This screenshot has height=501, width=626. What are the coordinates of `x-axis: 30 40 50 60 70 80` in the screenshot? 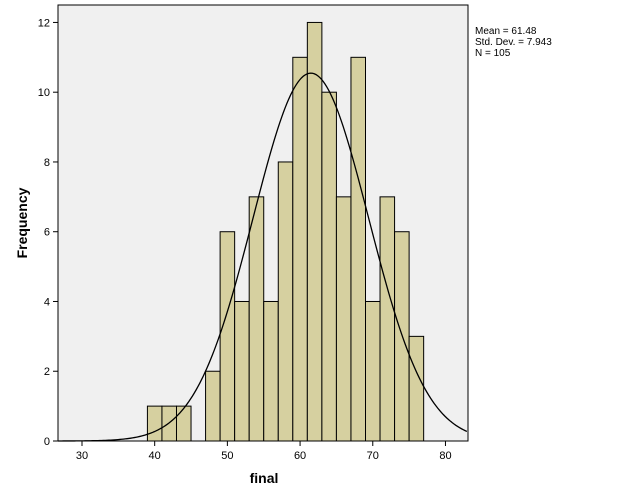 It's located at (264, 451).